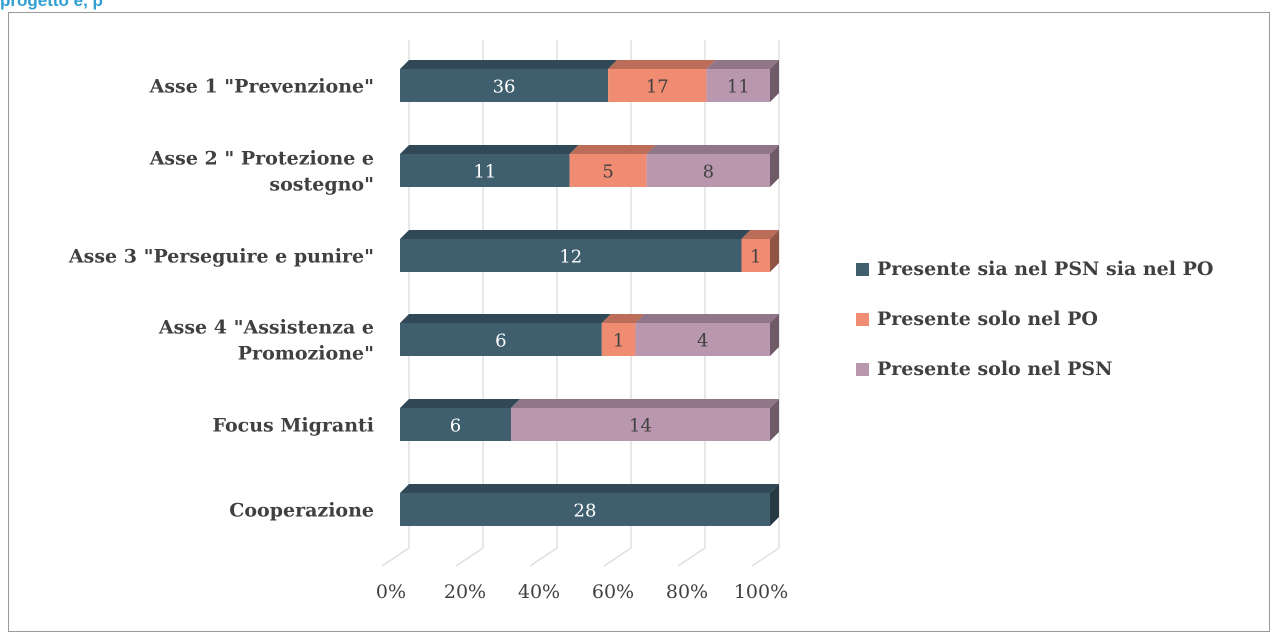  I want to click on data-label: 8, so click(708, 172).